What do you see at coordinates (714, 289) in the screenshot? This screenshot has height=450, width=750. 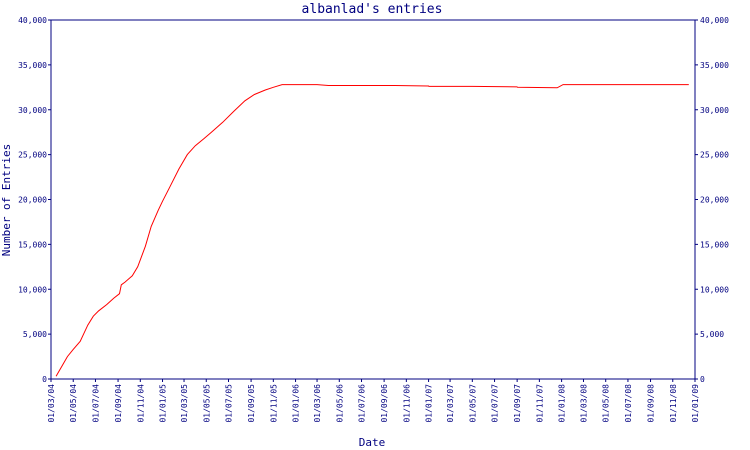 I see `y-tick-label-right: 10,000` at bounding box center [714, 289].